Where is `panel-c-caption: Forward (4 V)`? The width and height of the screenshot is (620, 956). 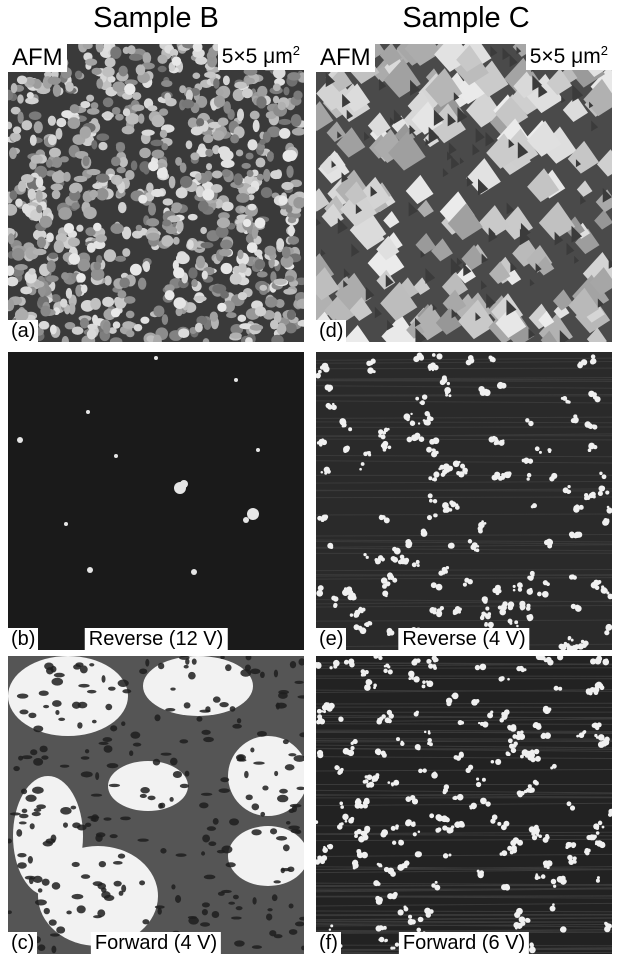 panel-c-caption: Forward (4 V) is located at coordinates (156, 943).